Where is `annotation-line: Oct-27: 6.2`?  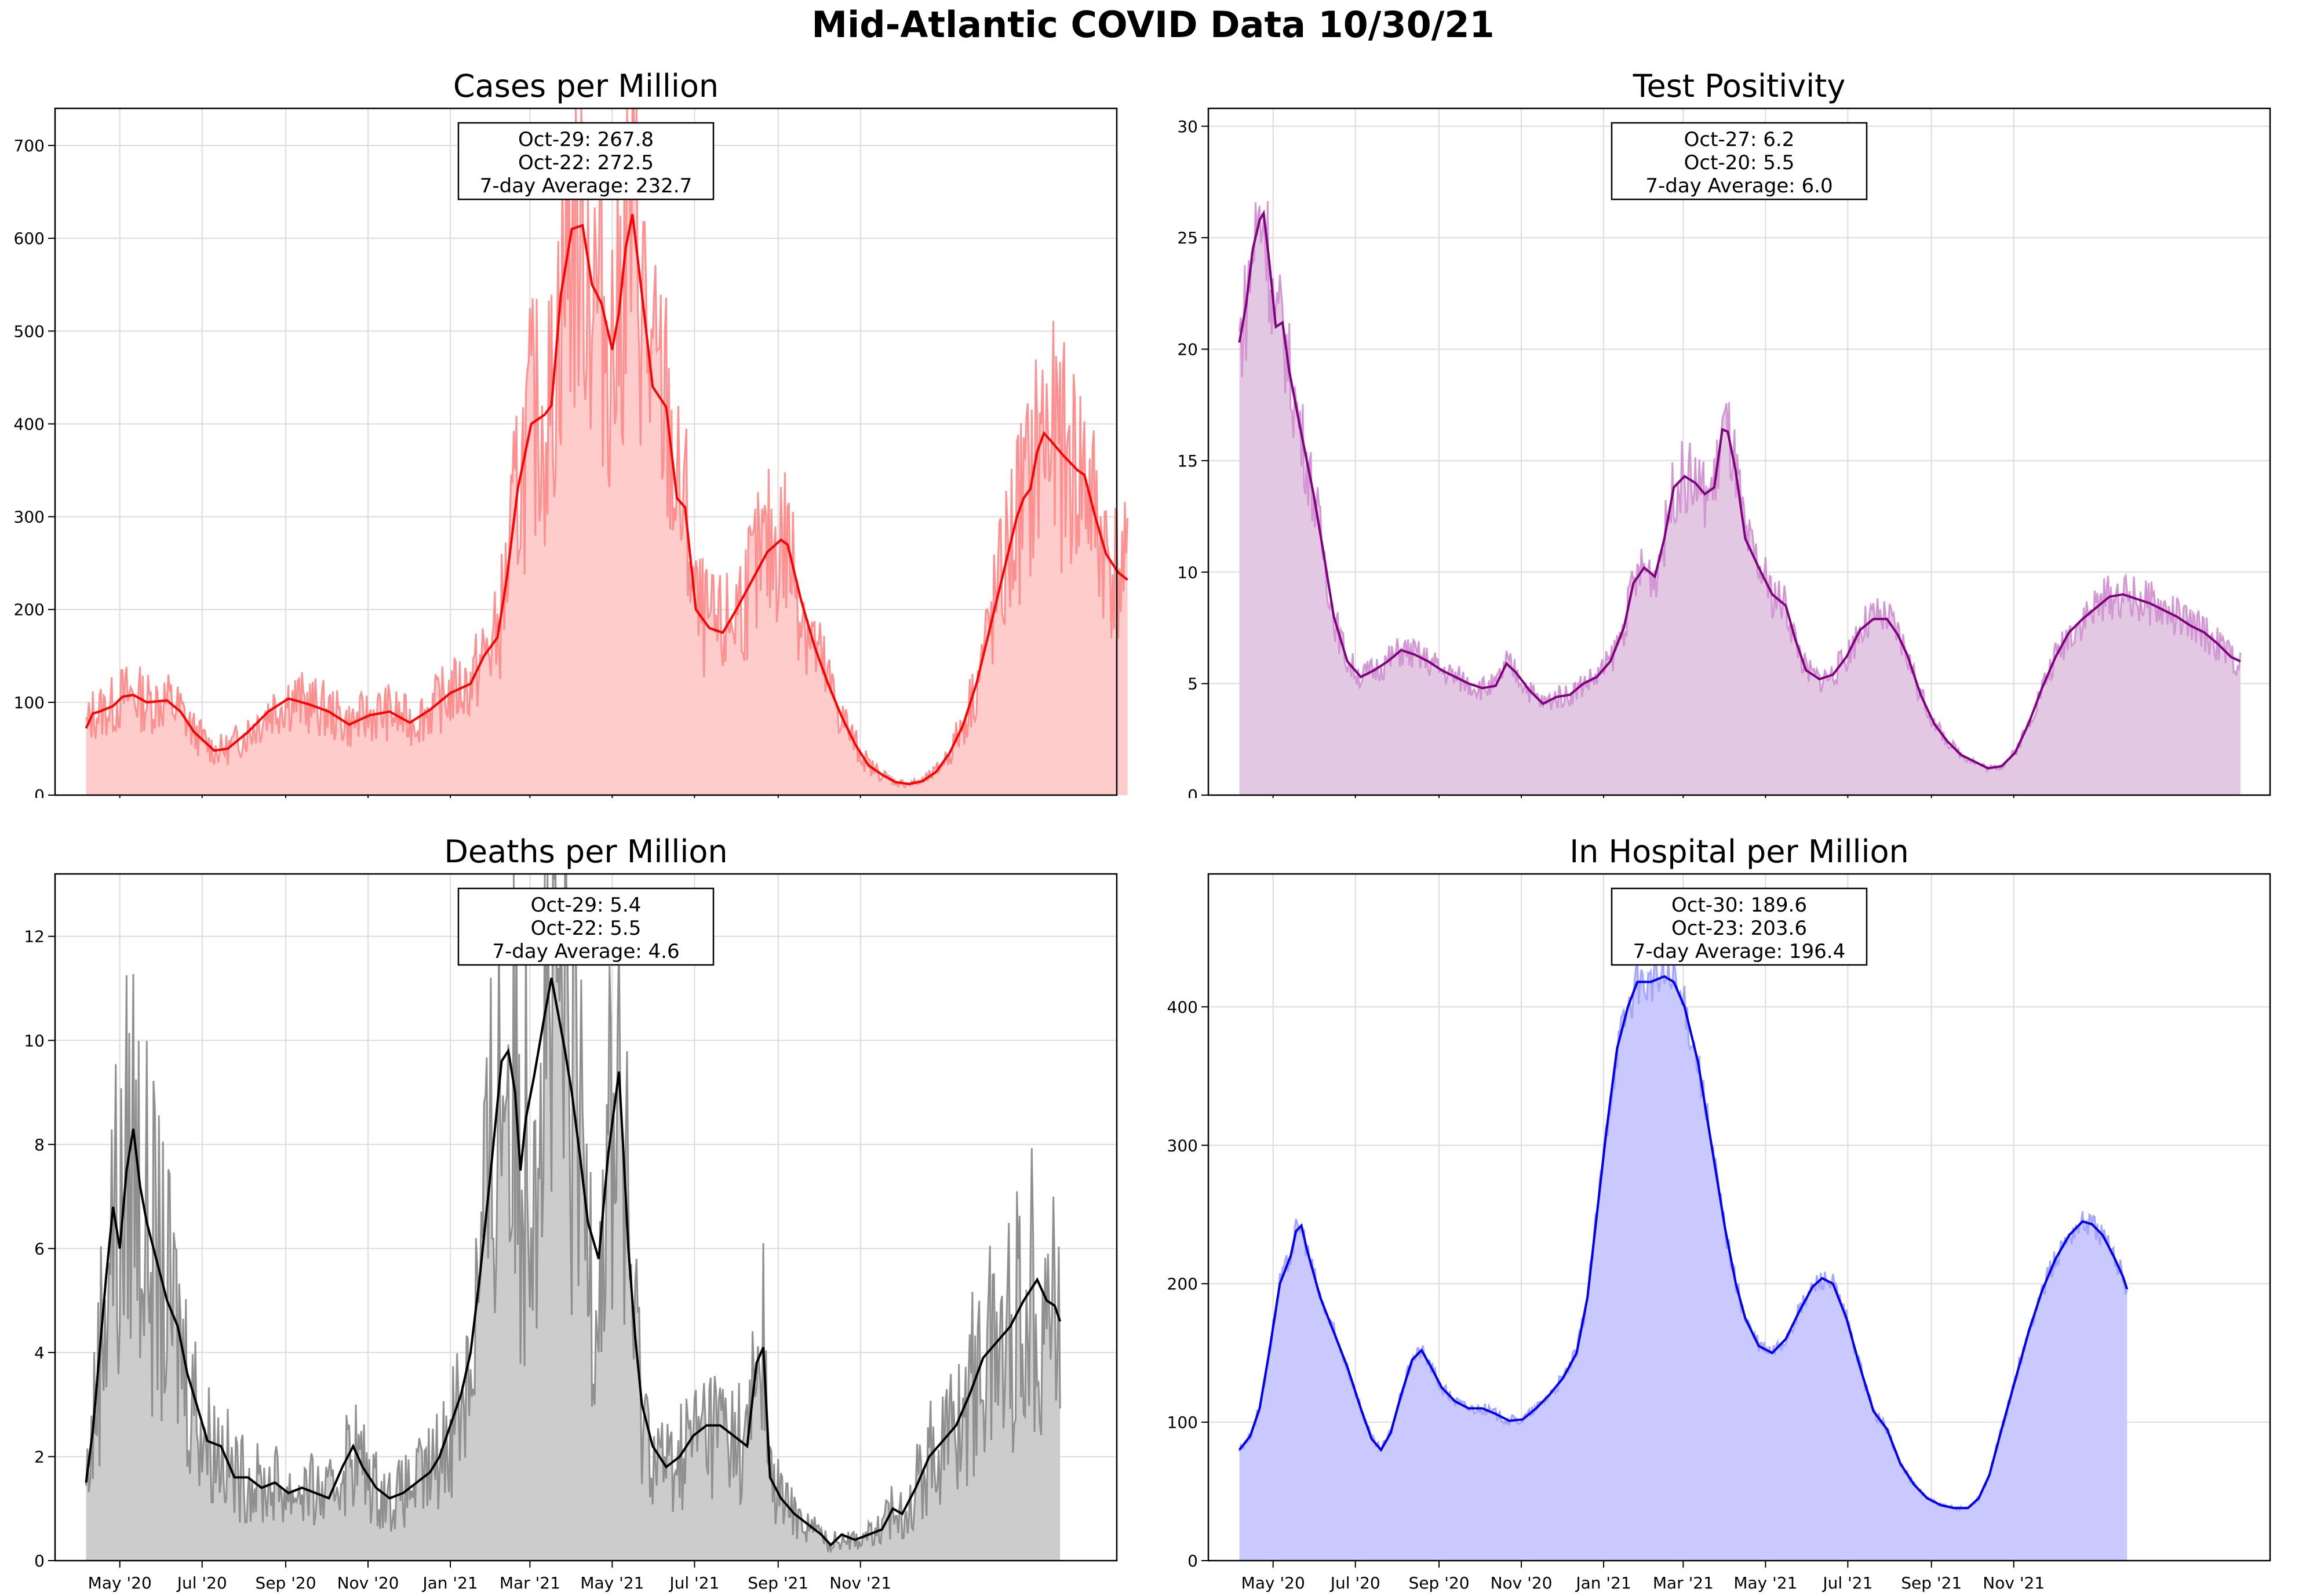
annotation-line: Oct-27: 6.2 is located at coordinates (1739, 139).